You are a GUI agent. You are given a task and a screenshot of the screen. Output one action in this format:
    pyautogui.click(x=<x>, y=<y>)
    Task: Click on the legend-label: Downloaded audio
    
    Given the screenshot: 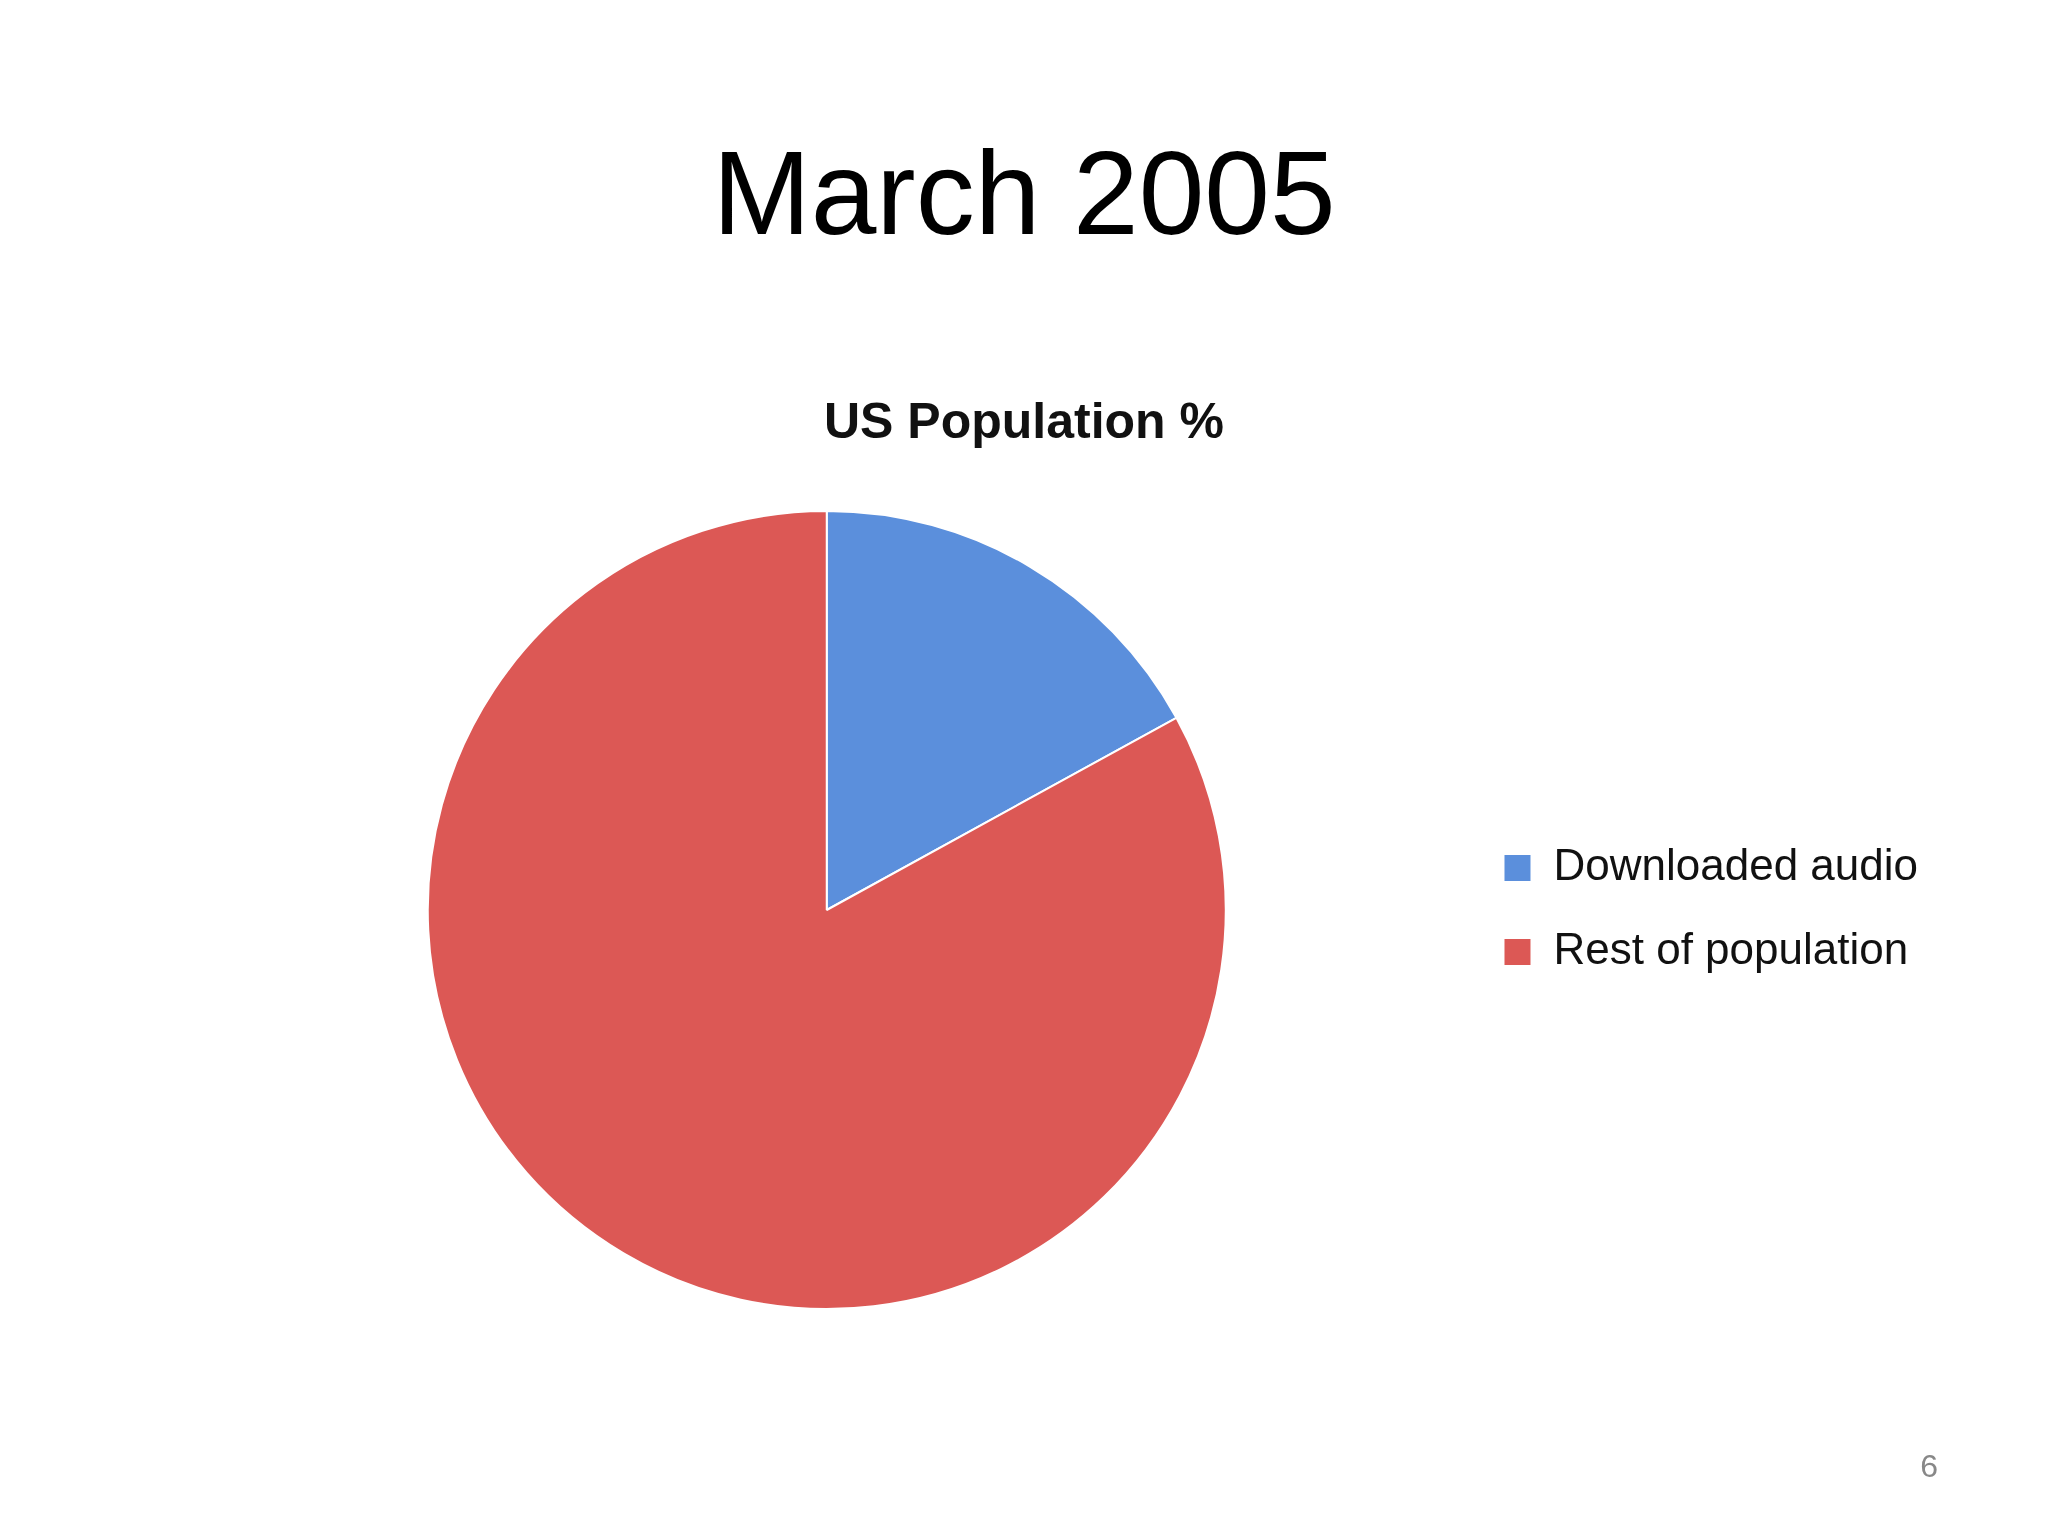 What is the action you would take?
    pyautogui.click(x=1736, y=865)
    